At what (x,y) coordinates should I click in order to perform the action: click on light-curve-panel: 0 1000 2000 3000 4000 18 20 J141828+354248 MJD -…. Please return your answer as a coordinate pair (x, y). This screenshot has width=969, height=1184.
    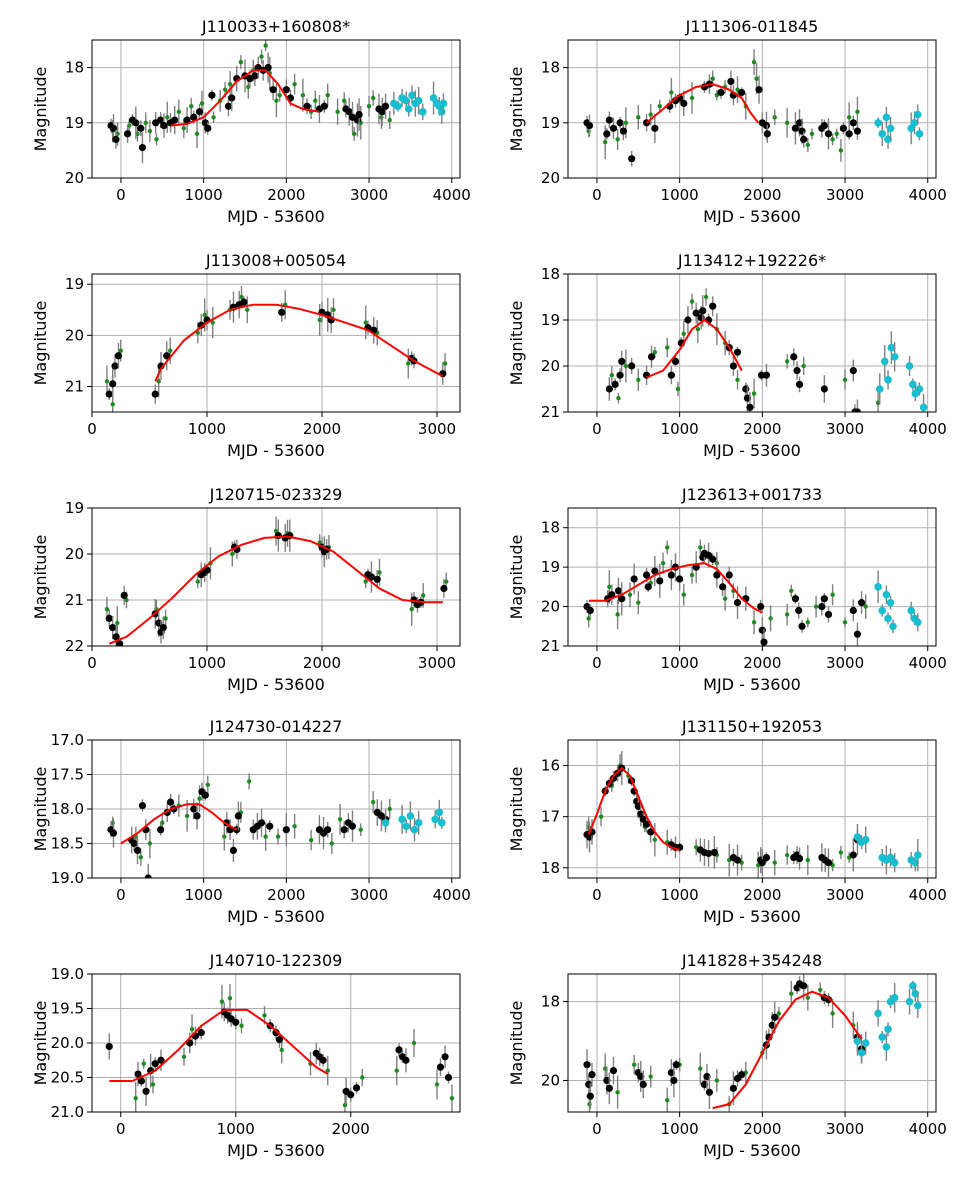
    Looking at the image, I should click on (727, 1055).